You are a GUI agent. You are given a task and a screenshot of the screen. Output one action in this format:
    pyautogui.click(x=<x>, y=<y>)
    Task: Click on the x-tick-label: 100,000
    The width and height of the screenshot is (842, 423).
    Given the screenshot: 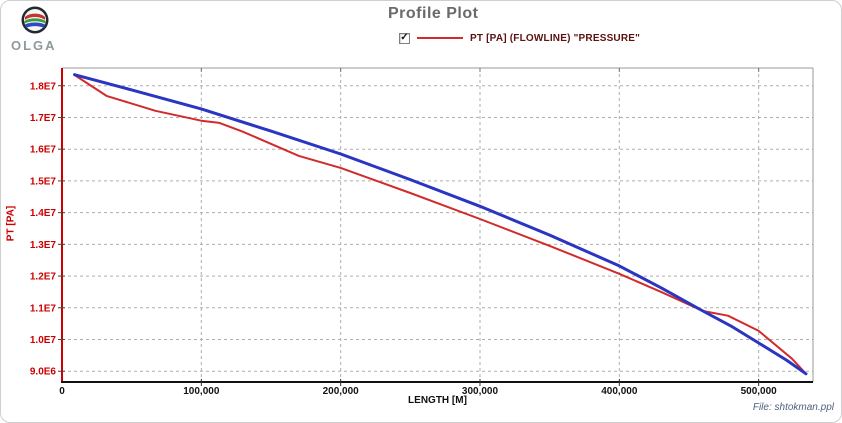 What is the action you would take?
    pyautogui.click(x=201, y=391)
    